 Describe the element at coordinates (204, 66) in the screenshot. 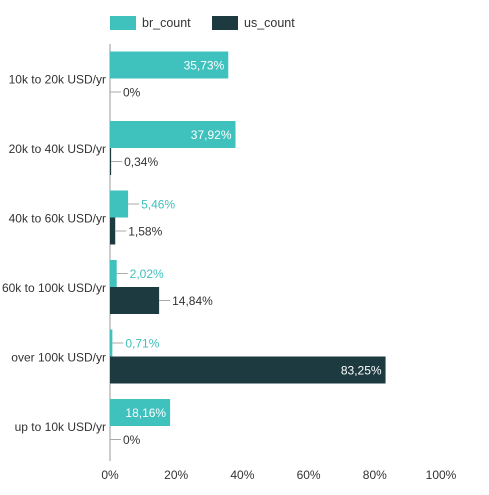

I see `data-label: 35,73%` at that location.